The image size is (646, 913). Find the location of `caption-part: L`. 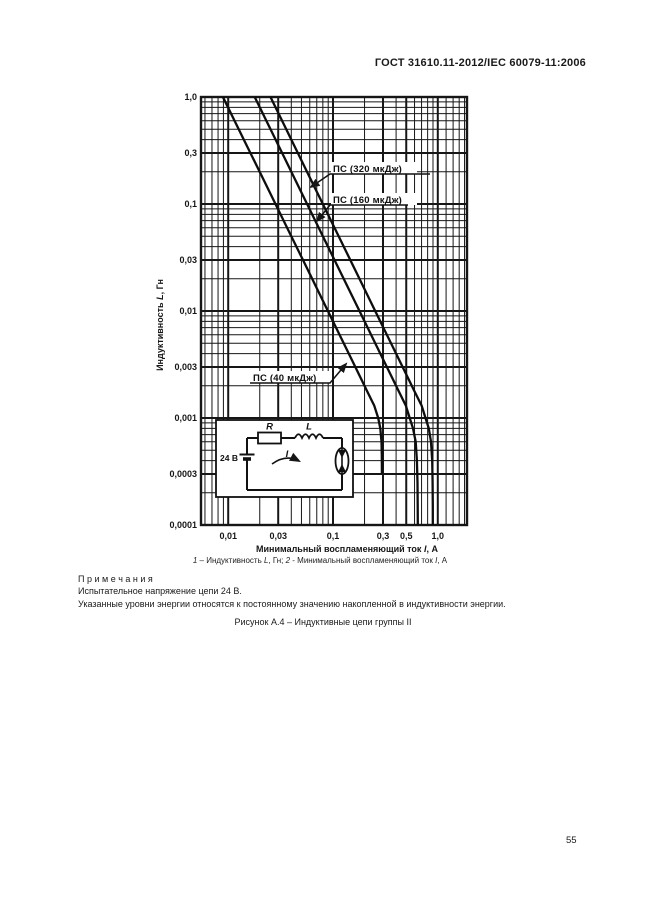

caption-part: L is located at coordinates (266, 560).